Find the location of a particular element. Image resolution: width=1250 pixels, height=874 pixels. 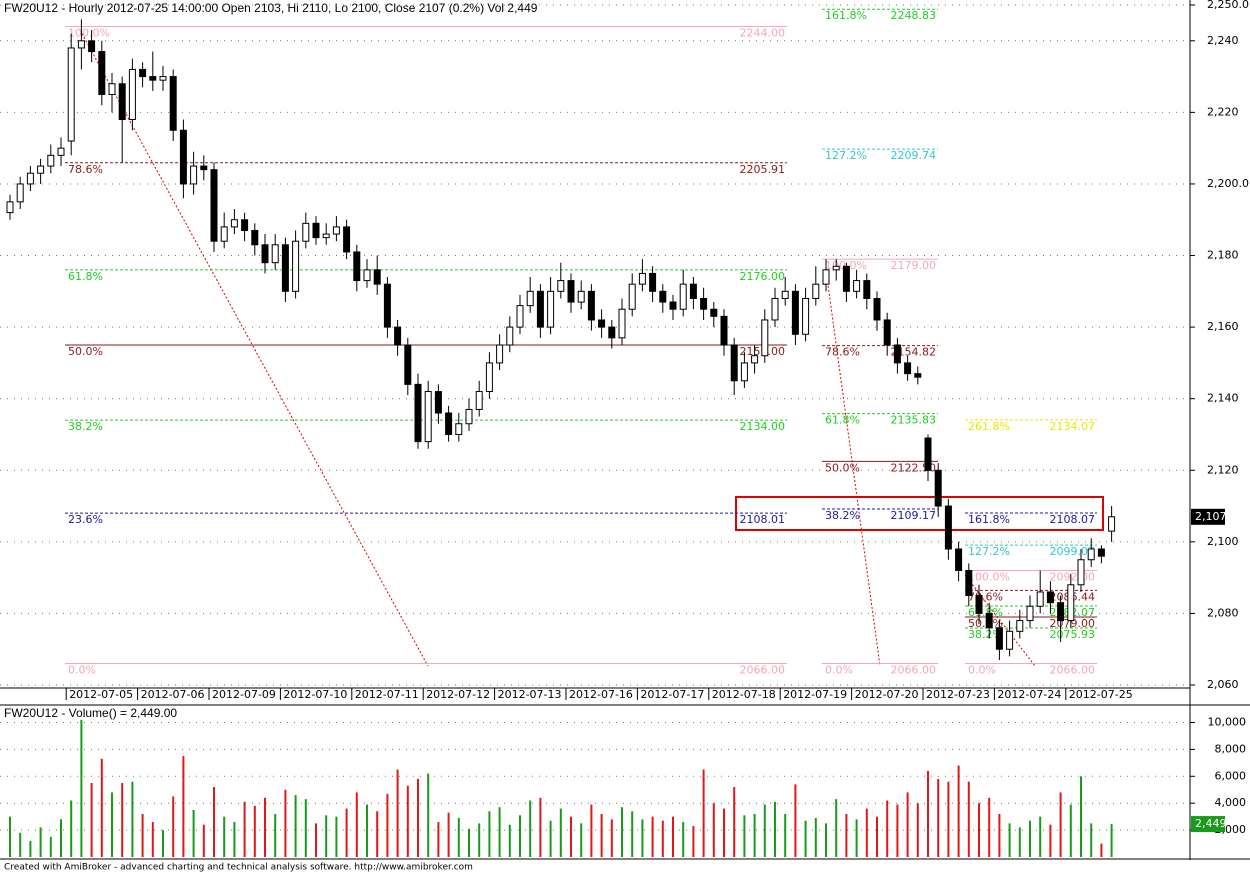

fib-level-label: 261.8% is located at coordinates (989, 426).